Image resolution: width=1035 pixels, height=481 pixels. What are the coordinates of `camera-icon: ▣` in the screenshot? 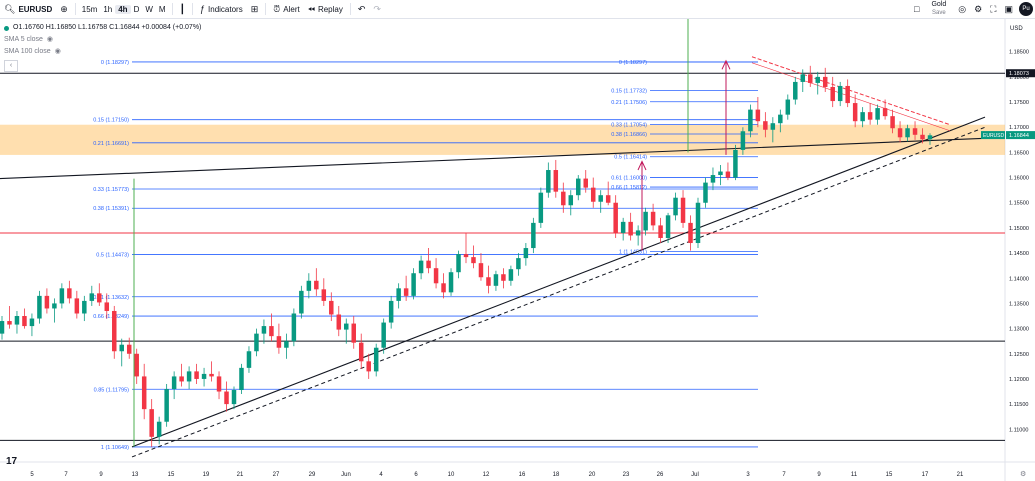 It's located at (1008, 8).